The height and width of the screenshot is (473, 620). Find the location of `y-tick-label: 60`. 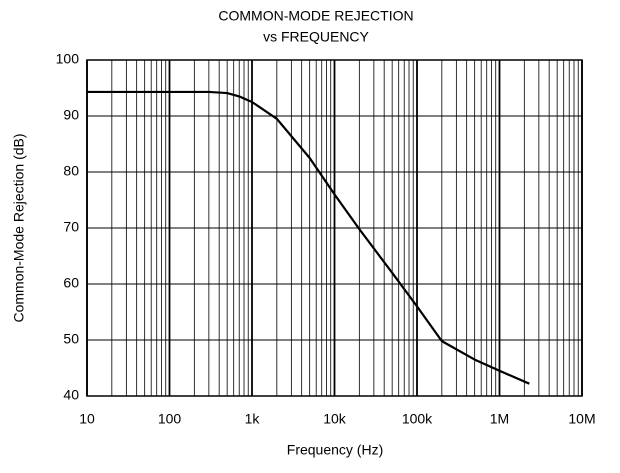

y-tick-label: 60 is located at coordinates (71, 283).